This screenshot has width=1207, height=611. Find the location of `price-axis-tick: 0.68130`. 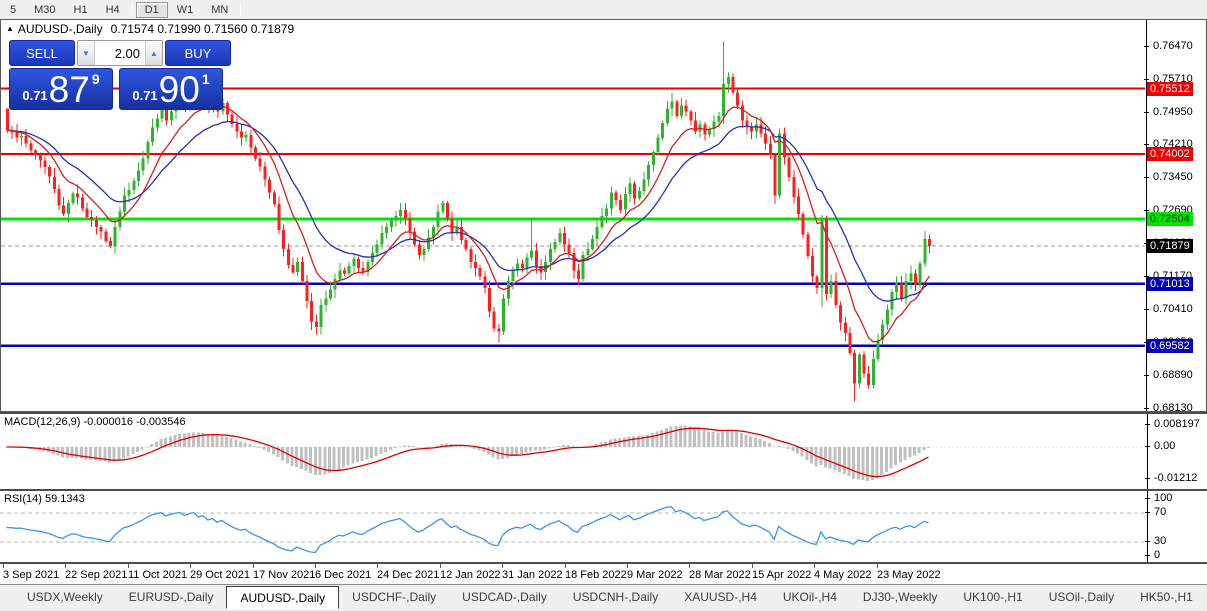

price-axis-tick: 0.68130 is located at coordinates (1168, 408).